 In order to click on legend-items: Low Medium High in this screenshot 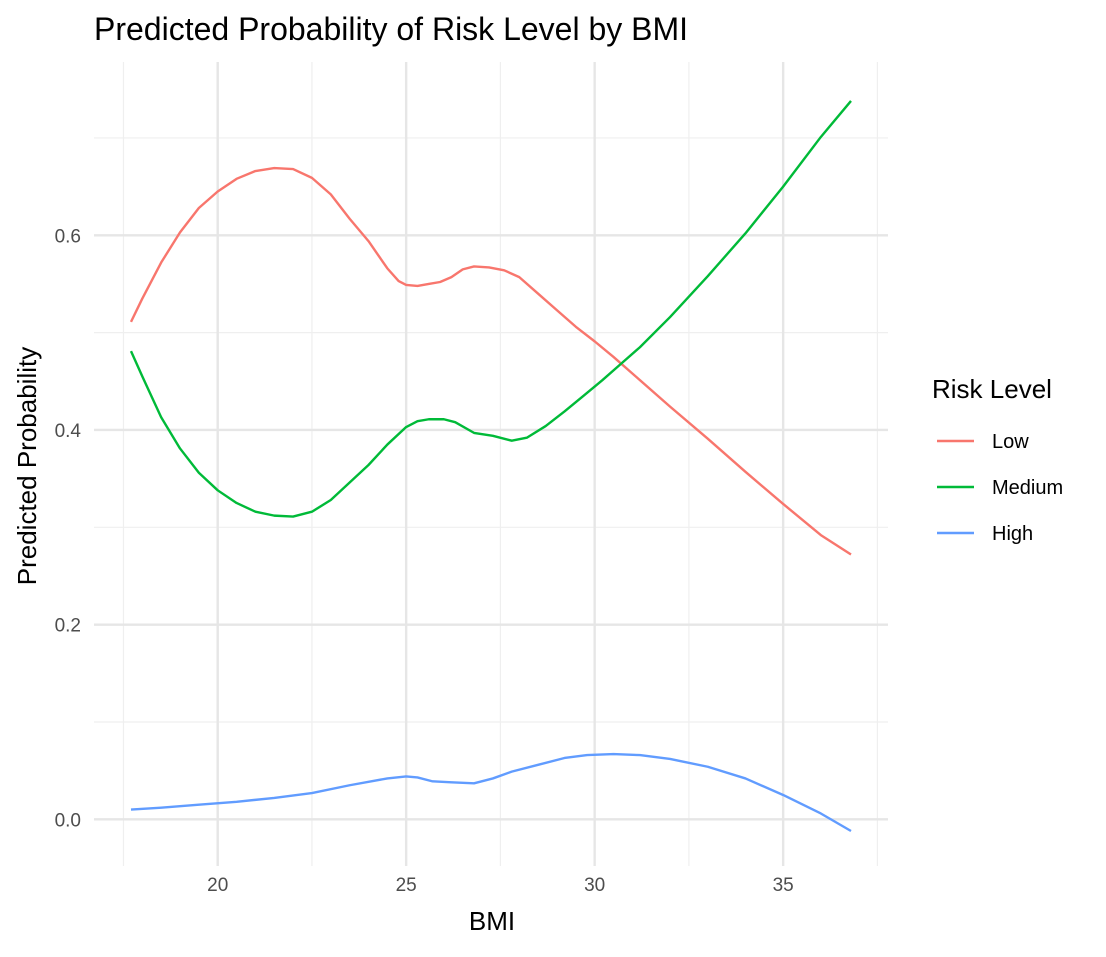, I will do `click(1000, 488)`.